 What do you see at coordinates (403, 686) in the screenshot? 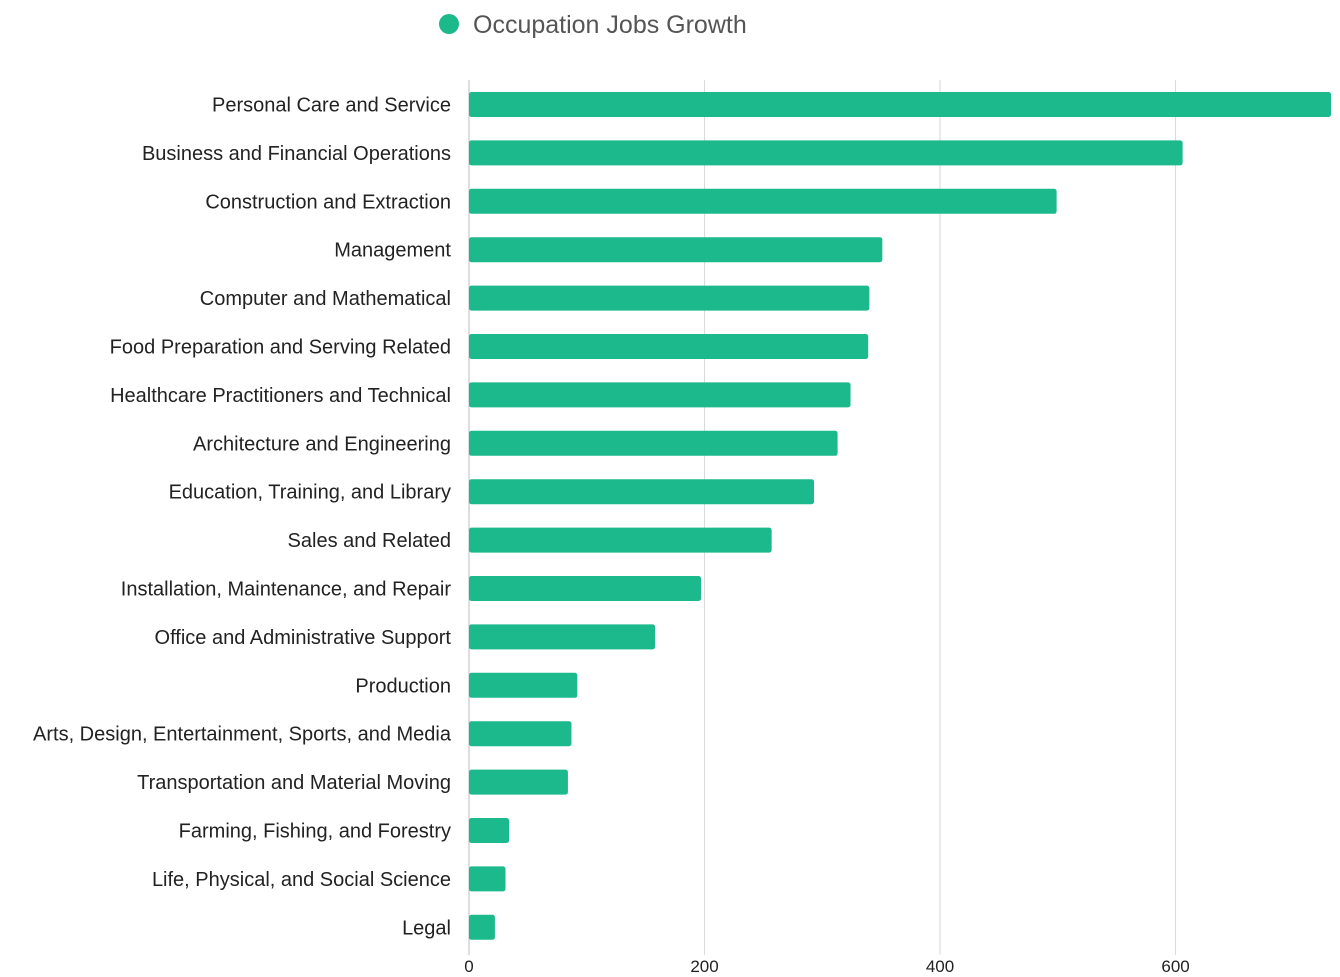
I see `category-label: Production` at bounding box center [403, 686].